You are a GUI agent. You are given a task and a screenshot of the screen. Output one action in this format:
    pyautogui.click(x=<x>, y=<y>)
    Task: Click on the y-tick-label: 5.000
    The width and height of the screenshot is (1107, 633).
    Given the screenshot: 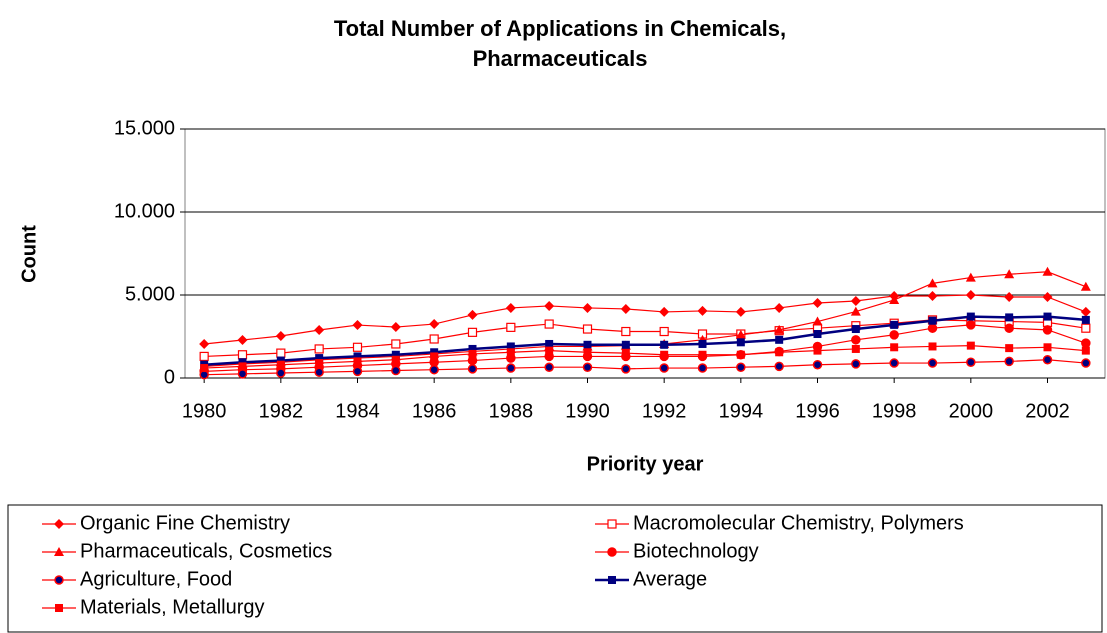 What is the action you would take?
    pyautogui.click(x=150, y=294)
    